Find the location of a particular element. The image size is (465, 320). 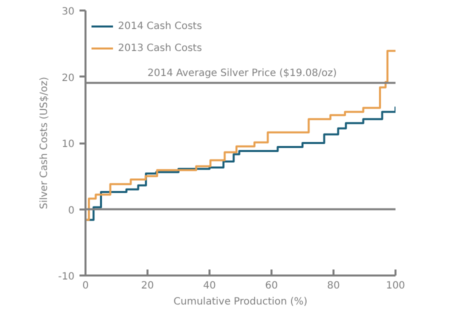

y-tick-label: 30 is located at coordinates (68, 12).